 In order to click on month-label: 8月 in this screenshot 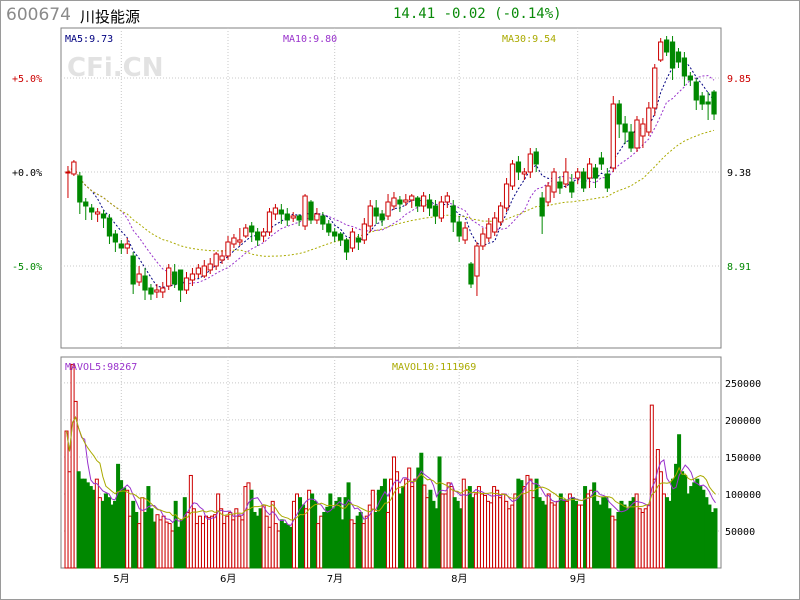, I will do `click(459, 579)`.